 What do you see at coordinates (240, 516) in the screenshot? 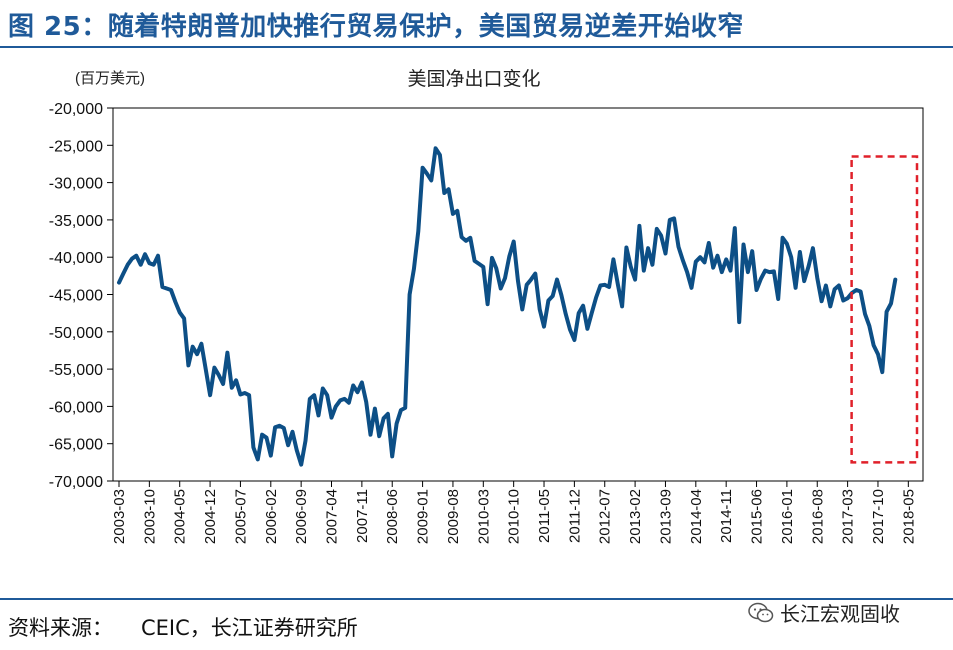
I see `x-tick-label: 2005-07` at bounding box center [240, 516].